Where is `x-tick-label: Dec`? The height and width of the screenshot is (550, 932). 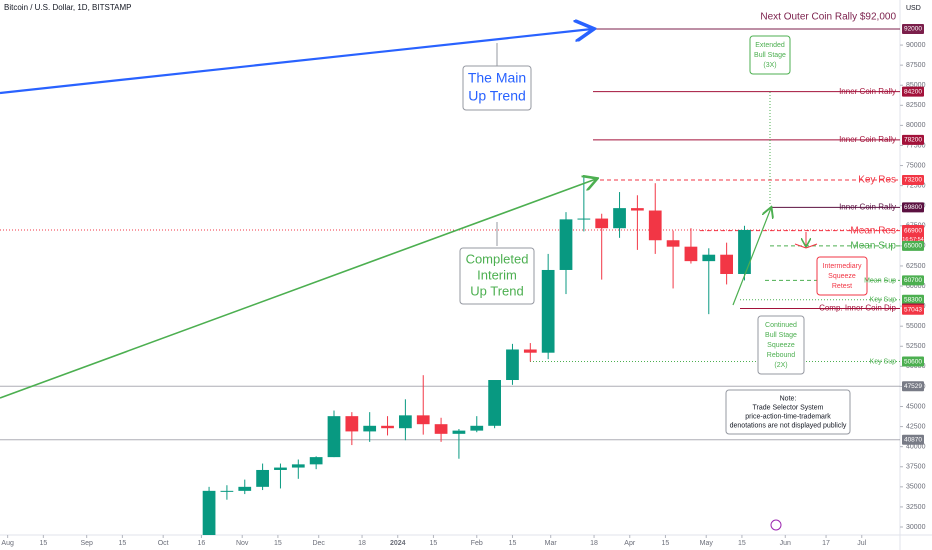
x-tick-label: Dec is located at coordinates (318, 543).